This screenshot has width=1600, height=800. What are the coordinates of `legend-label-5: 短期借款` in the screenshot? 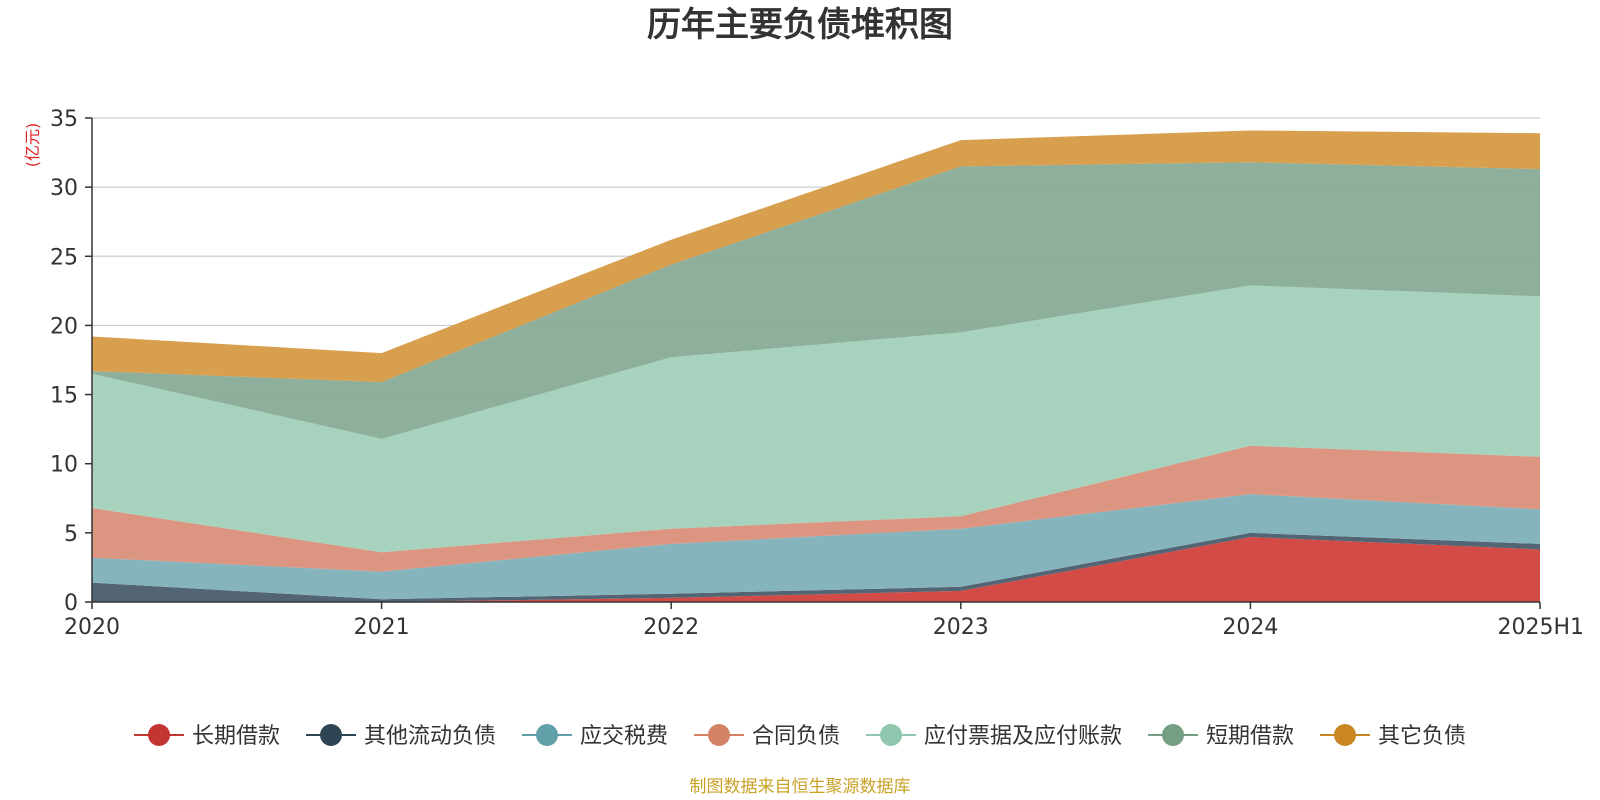 It's located at (1250, 736).